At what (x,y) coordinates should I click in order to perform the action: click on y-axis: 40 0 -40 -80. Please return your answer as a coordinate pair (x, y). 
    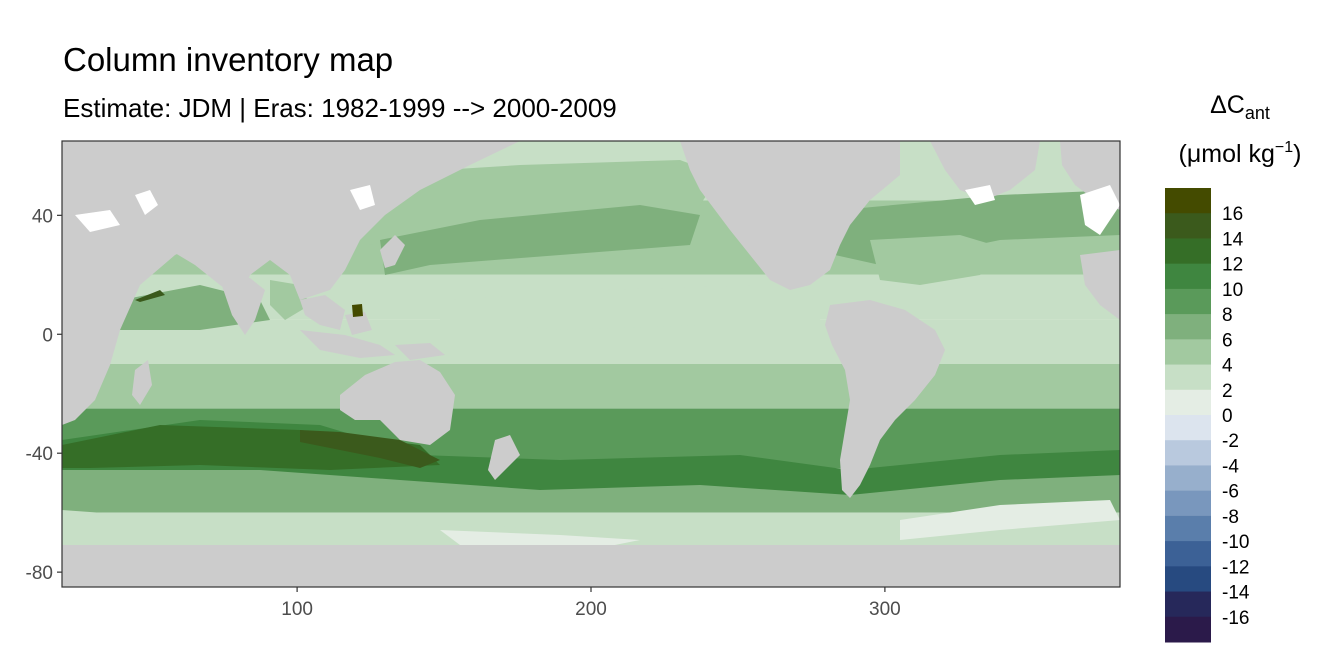
    Looking at the image, I should click on (44, 395).